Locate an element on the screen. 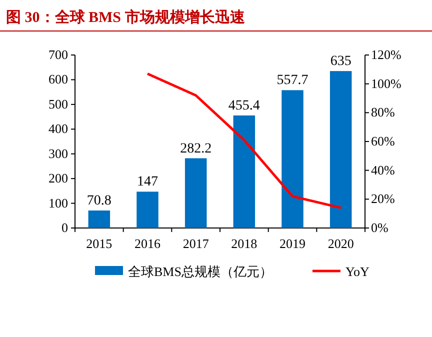 The image size is (432, 337). y-tick-label: 300 is located at coordinates (58, 153).